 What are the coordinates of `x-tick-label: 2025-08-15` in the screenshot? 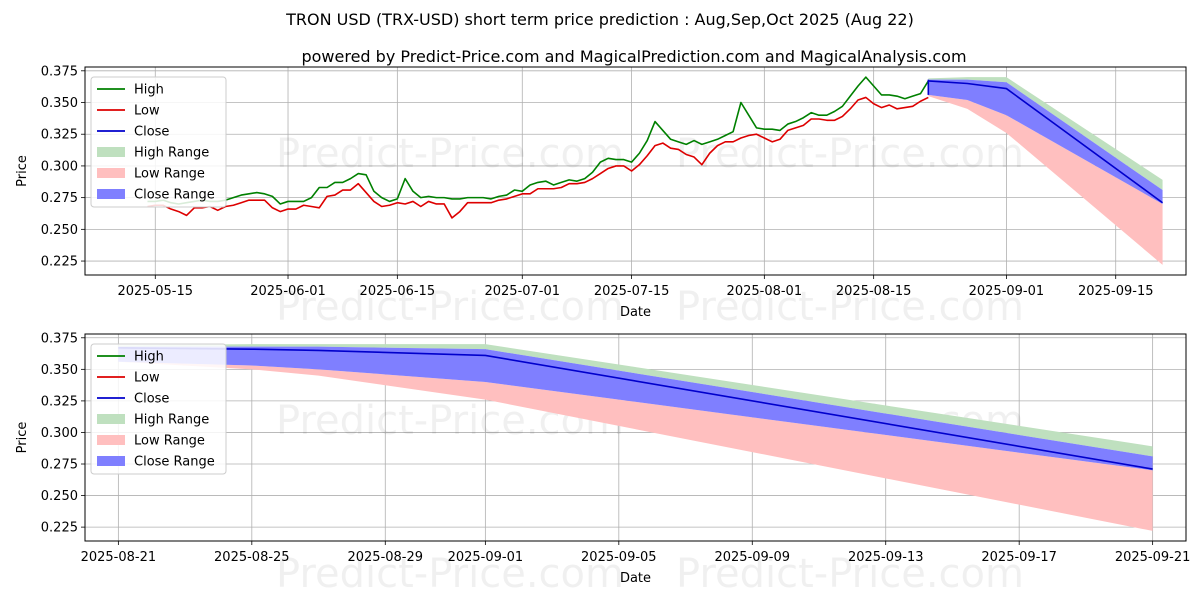 It's located at (874, 291).